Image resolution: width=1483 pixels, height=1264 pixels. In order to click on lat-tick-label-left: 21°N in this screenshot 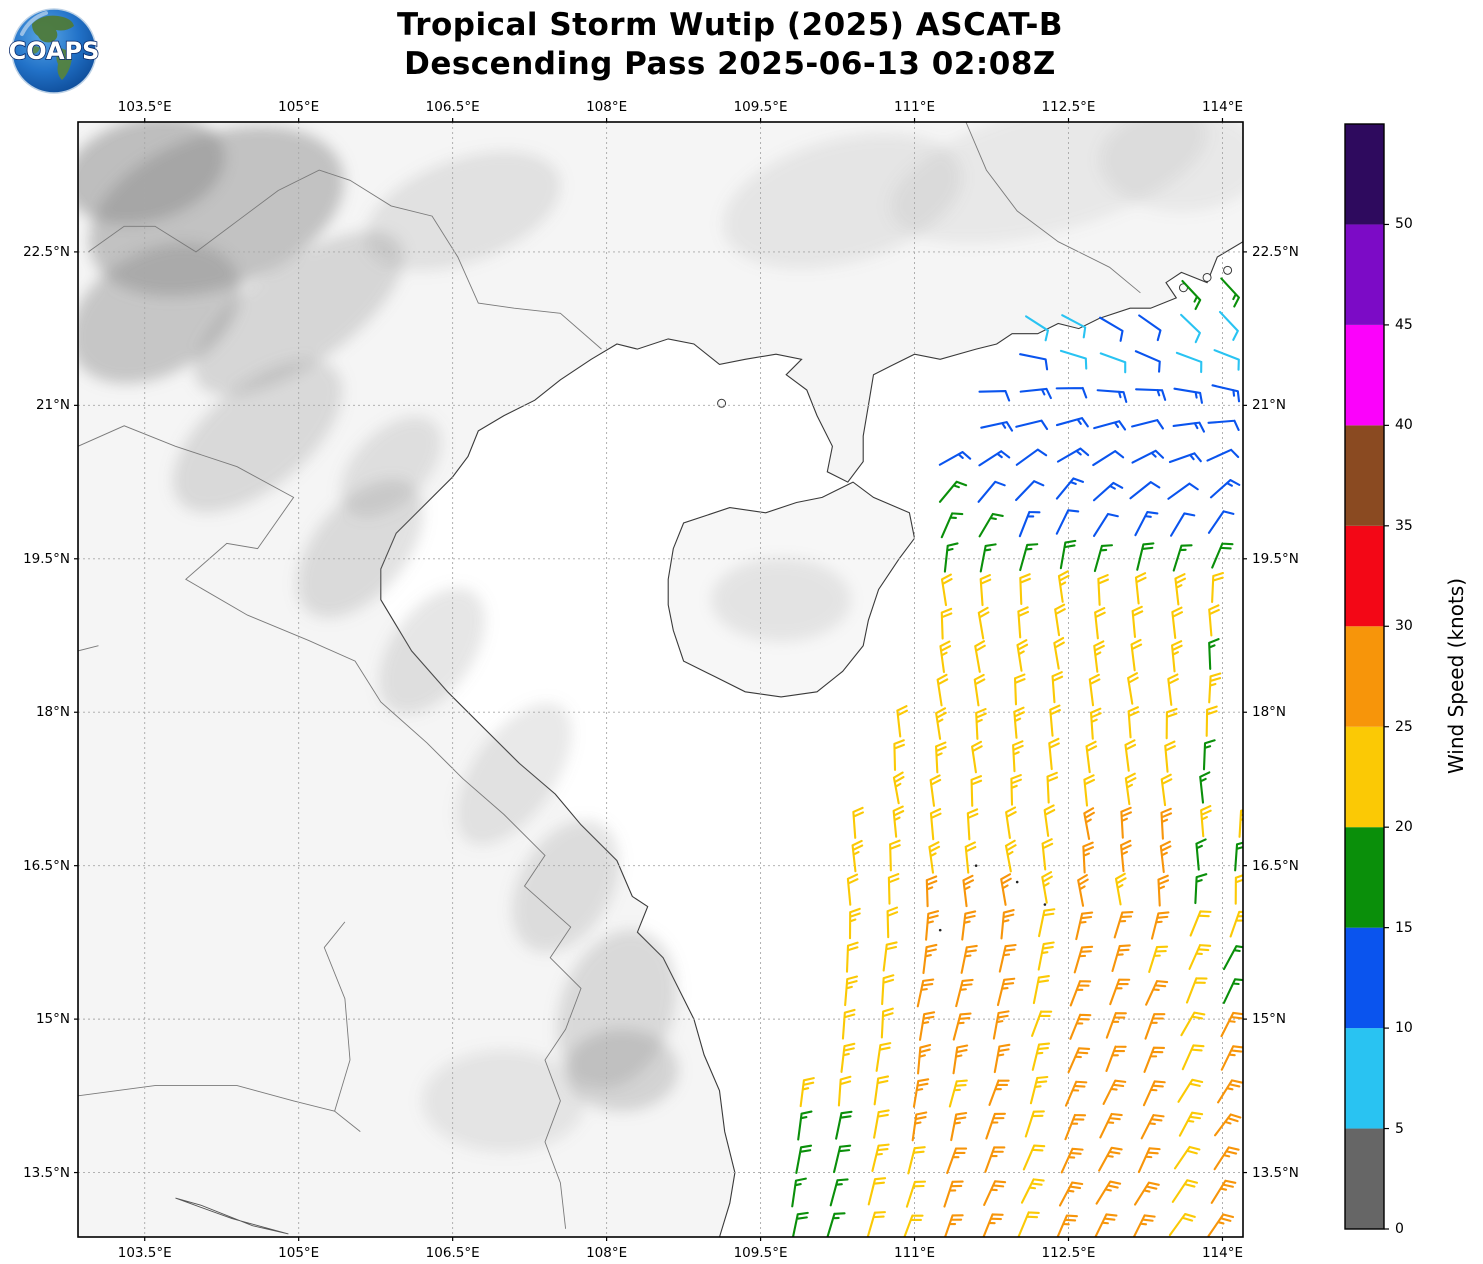, I will do `click(52, 405)`.